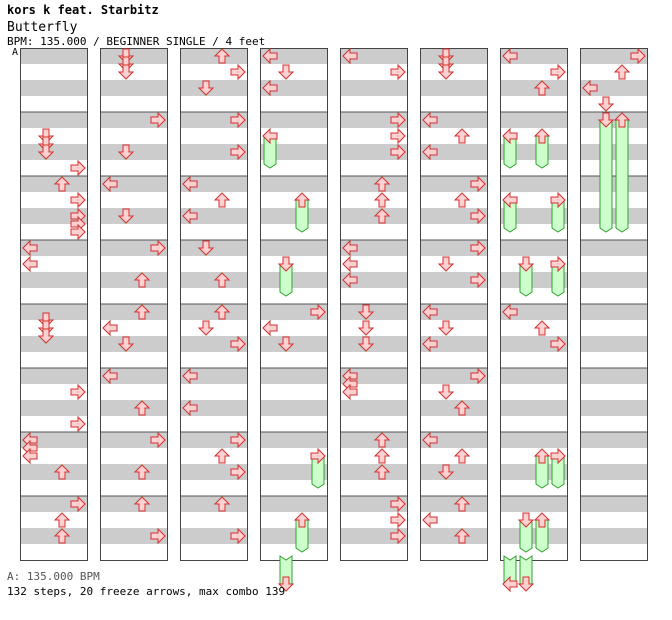 This screenshot has height=620, width=672. I want to click on chart-info: BPM: 135.000 / BEGINNER SINGLE / 4 feet, so click(136, 41).